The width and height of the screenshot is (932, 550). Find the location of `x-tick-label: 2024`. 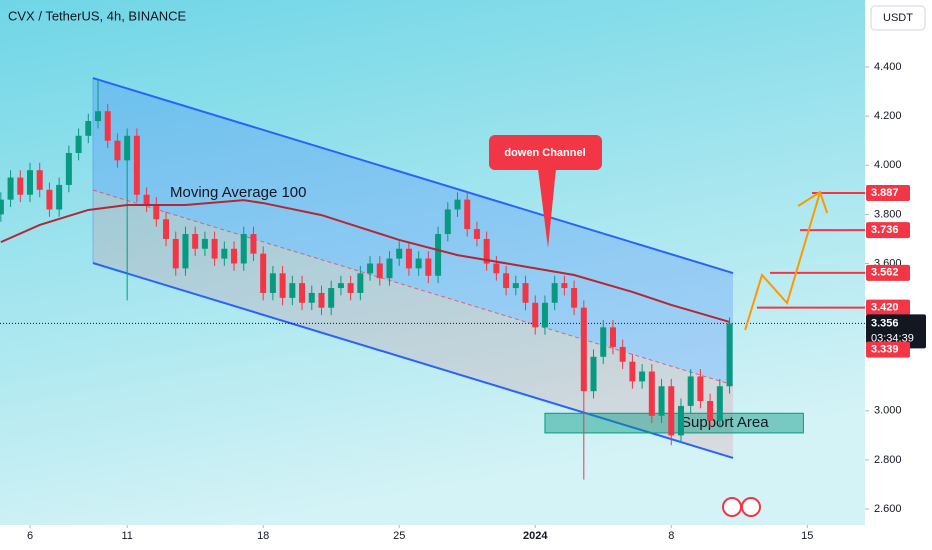

x-tick-label: 2024 is located at coordinates (535, 536).